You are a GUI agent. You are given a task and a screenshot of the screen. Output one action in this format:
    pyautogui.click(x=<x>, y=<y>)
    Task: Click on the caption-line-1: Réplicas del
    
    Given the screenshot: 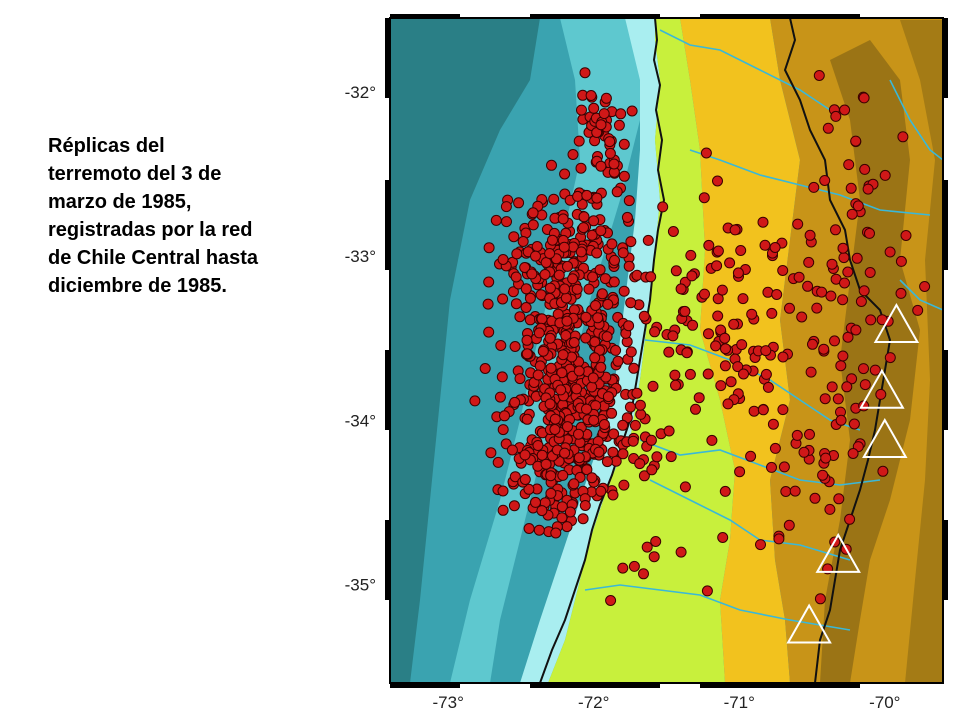 What is the action you would take?
    pyautogui.click(x=106, y=146)
    